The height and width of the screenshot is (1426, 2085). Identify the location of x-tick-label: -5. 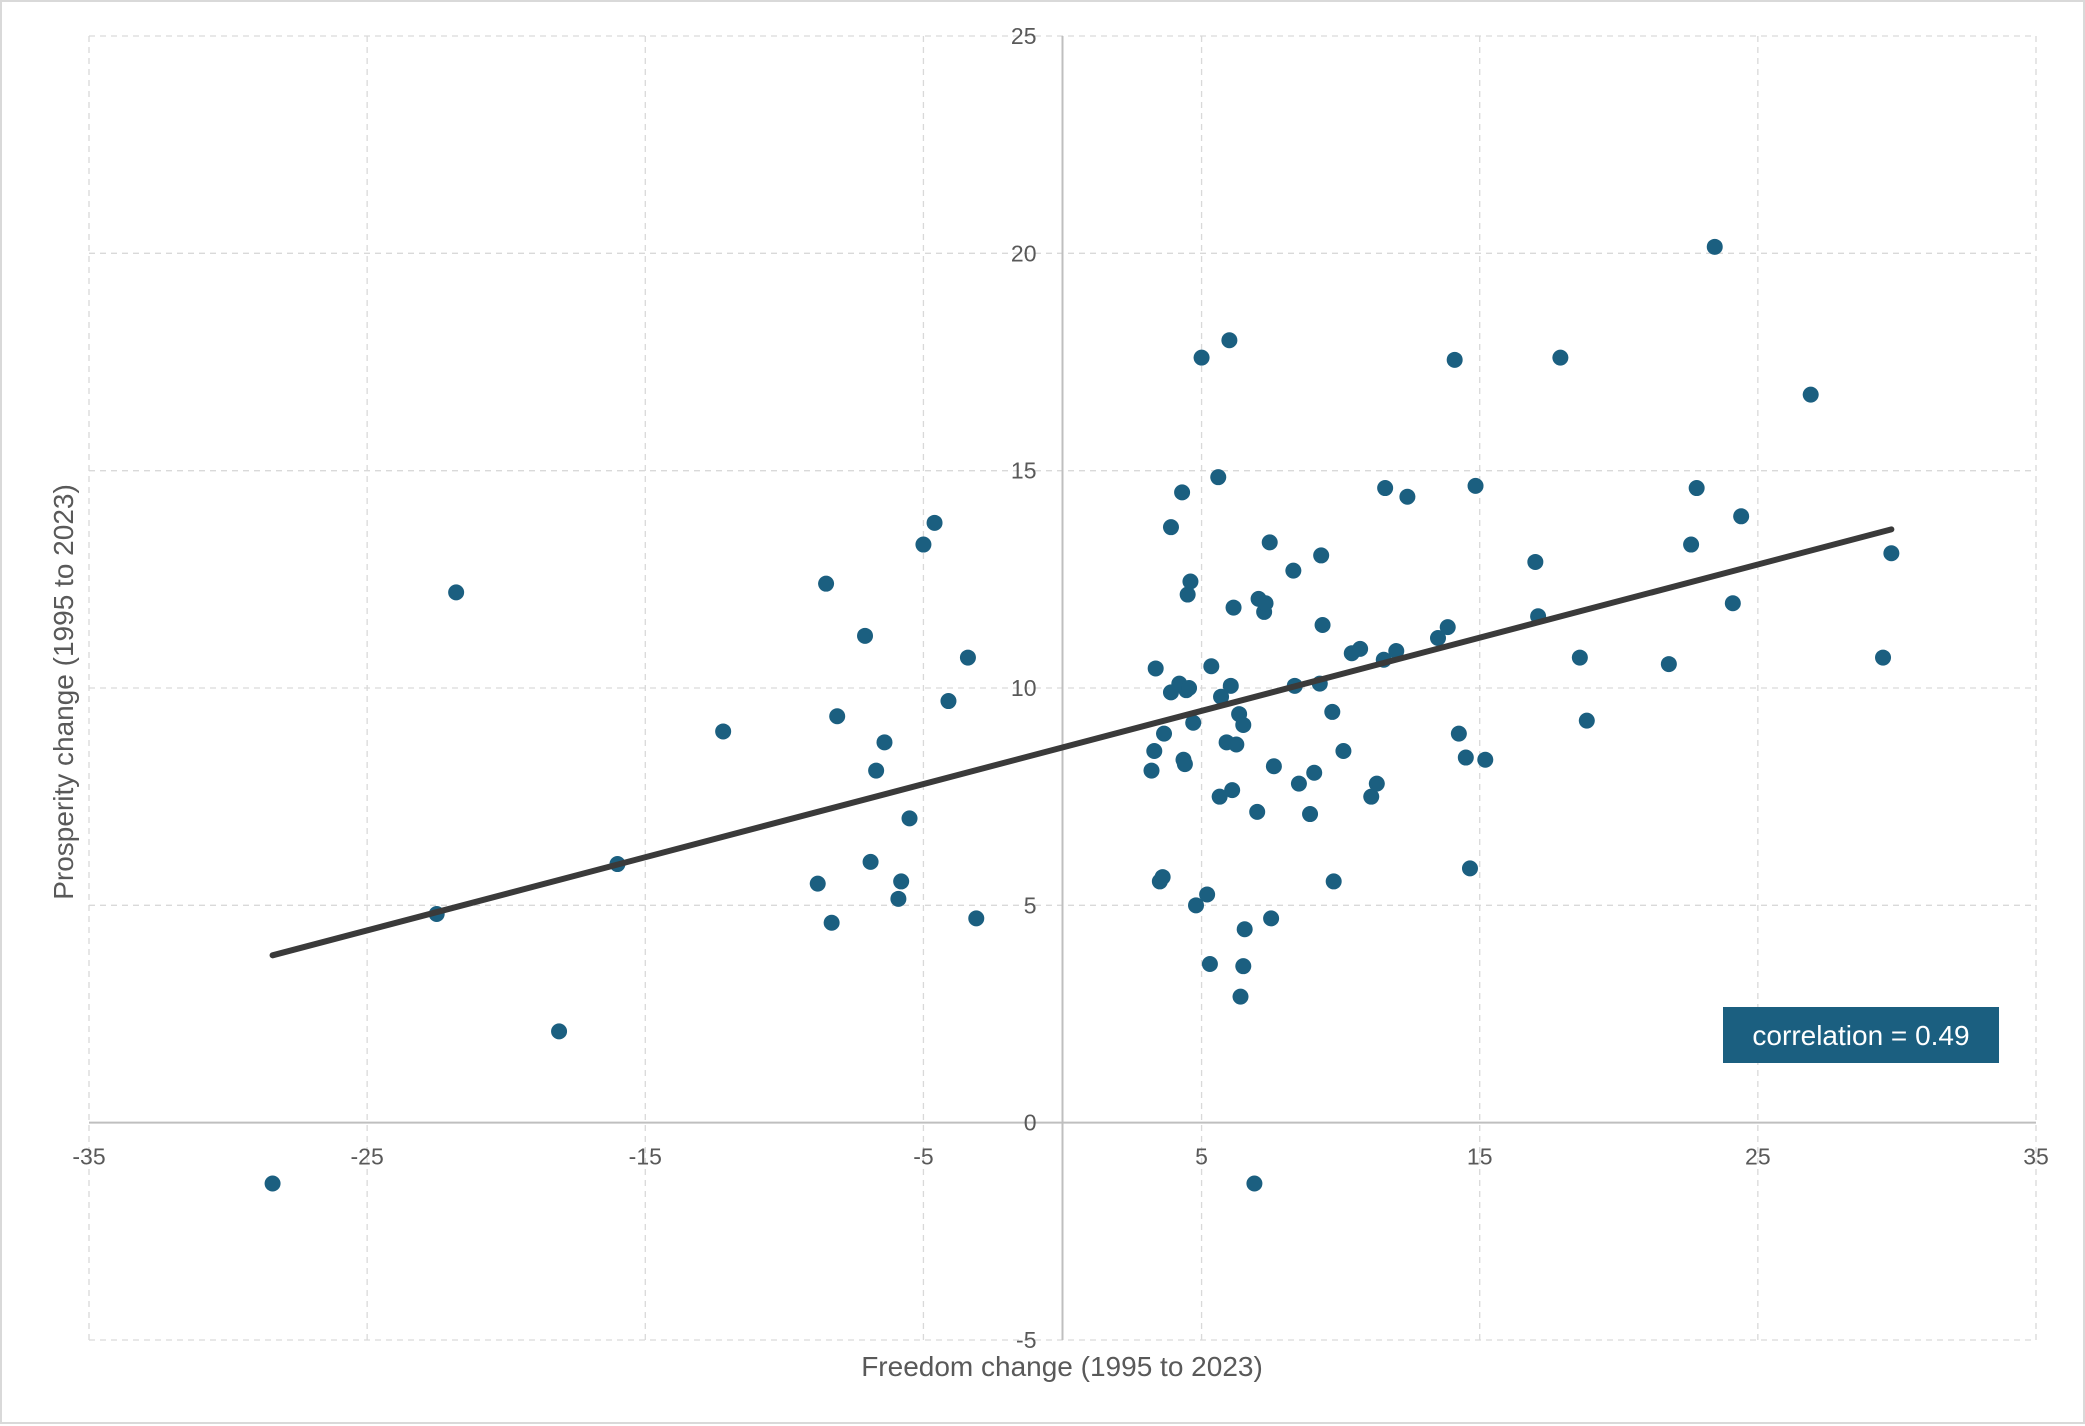
(923, 1157).